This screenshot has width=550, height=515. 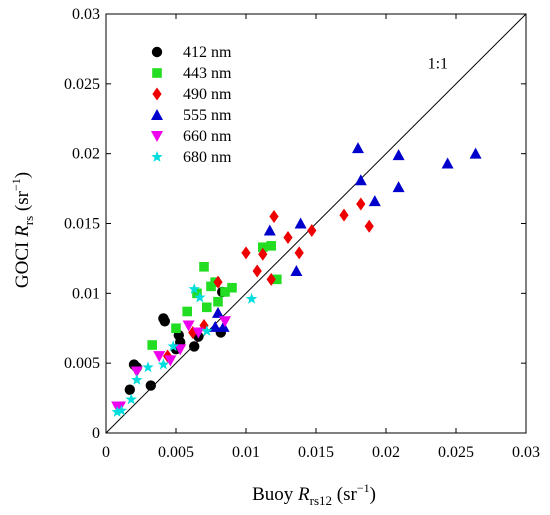 What do you see at coordinates (207, 94) in the screenshot?
I see `legend-label: 490 nm` at bounding box center [207, 94].